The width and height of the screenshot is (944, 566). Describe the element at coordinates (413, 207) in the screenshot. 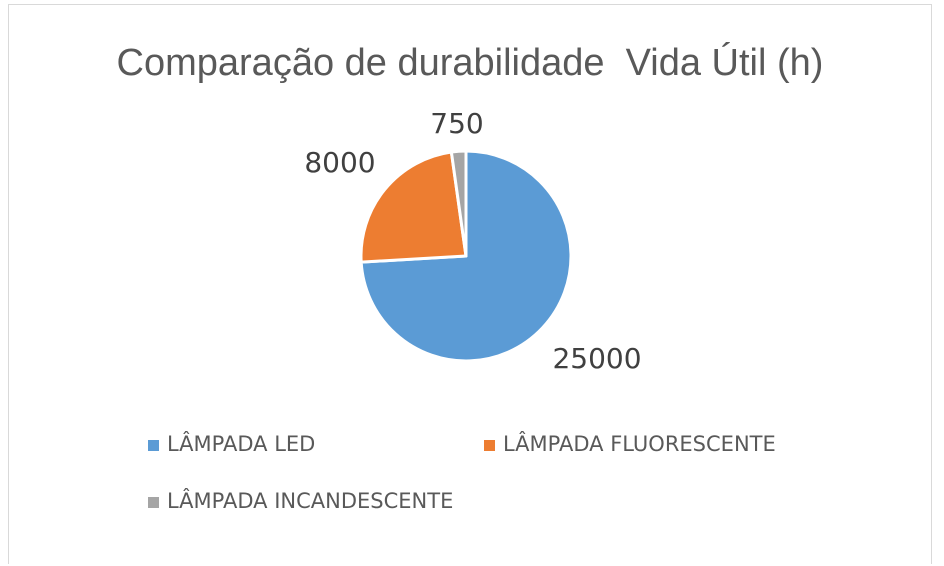

I see `pie-slice-lampada-fluorescente` at that location.